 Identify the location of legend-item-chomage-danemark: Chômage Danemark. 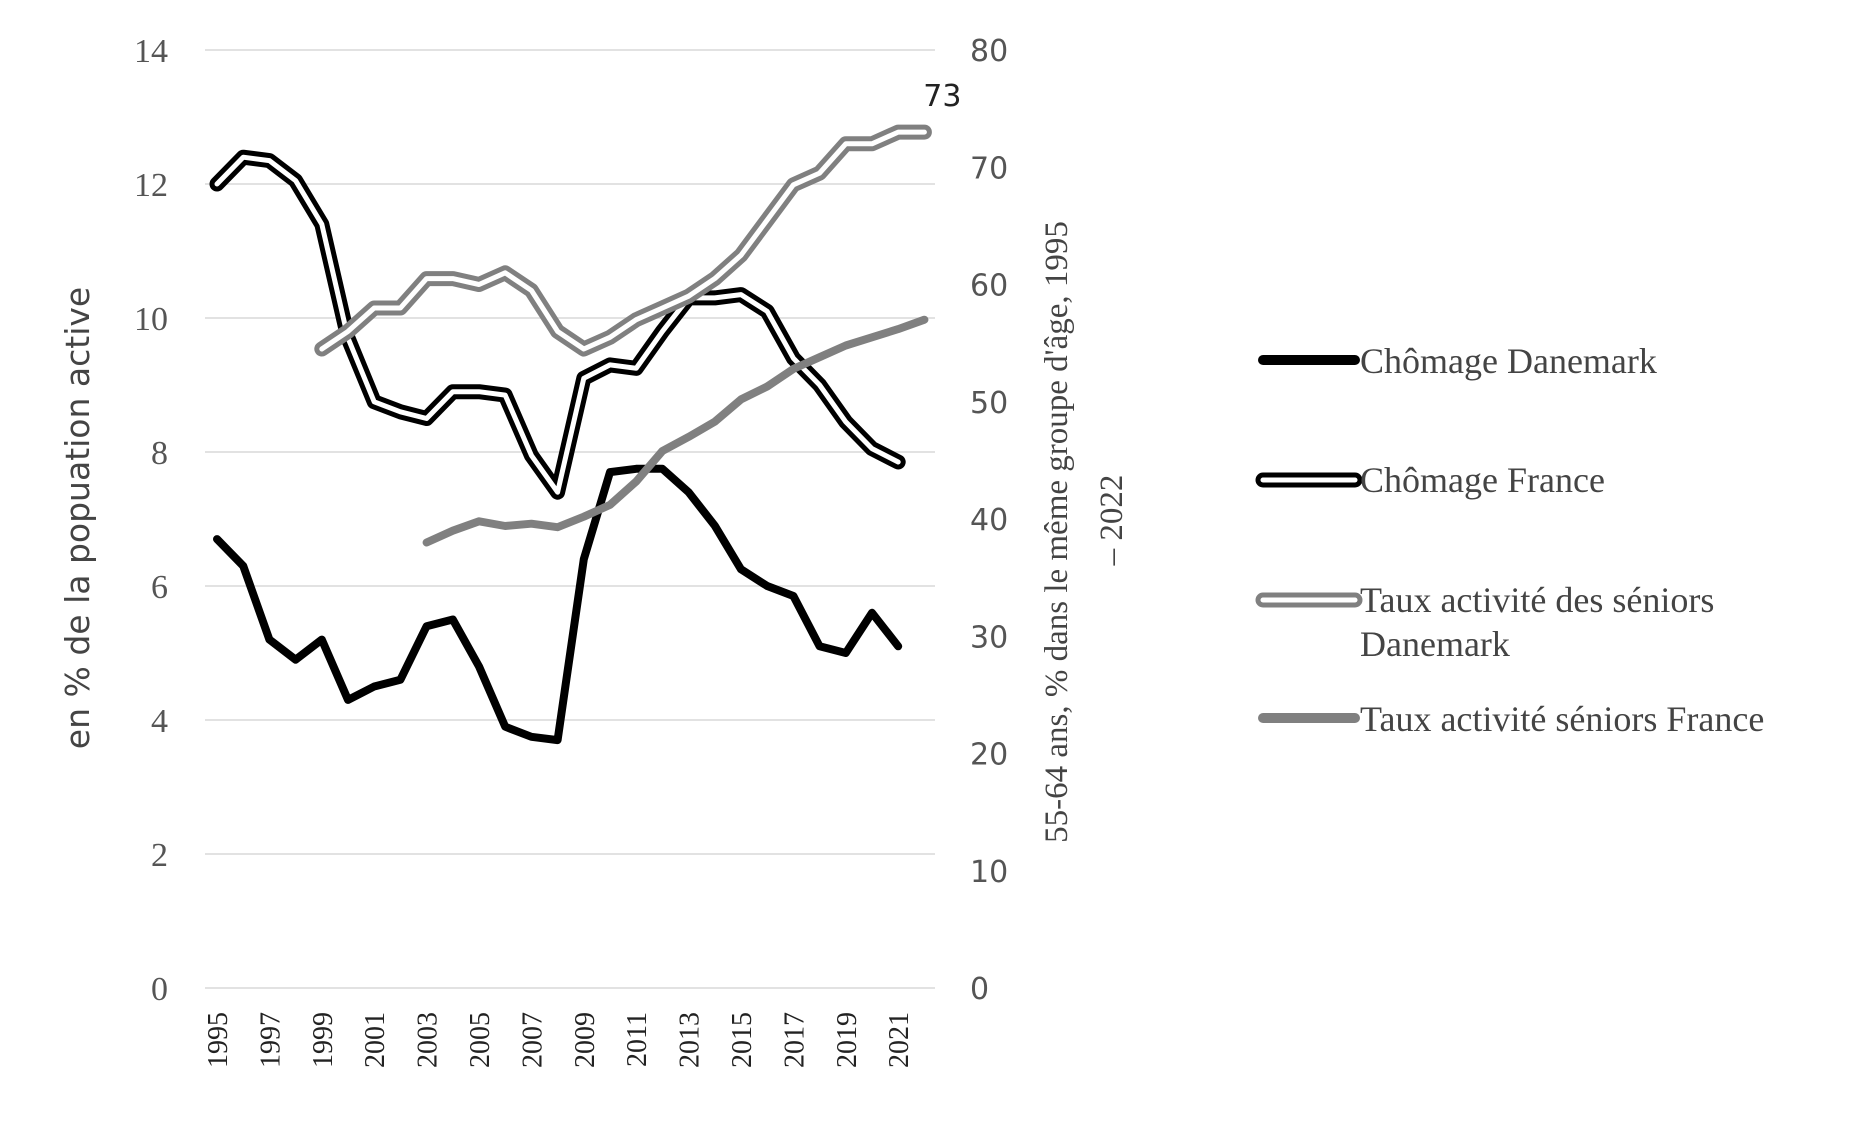
(1457, 361).